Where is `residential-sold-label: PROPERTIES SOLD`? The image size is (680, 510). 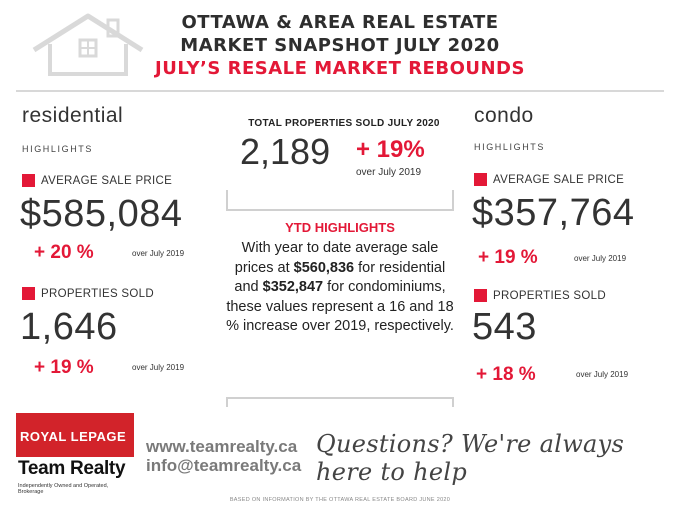
residential-sold-label: PROPERTIES SOLD is located at coordinates (88, 293).